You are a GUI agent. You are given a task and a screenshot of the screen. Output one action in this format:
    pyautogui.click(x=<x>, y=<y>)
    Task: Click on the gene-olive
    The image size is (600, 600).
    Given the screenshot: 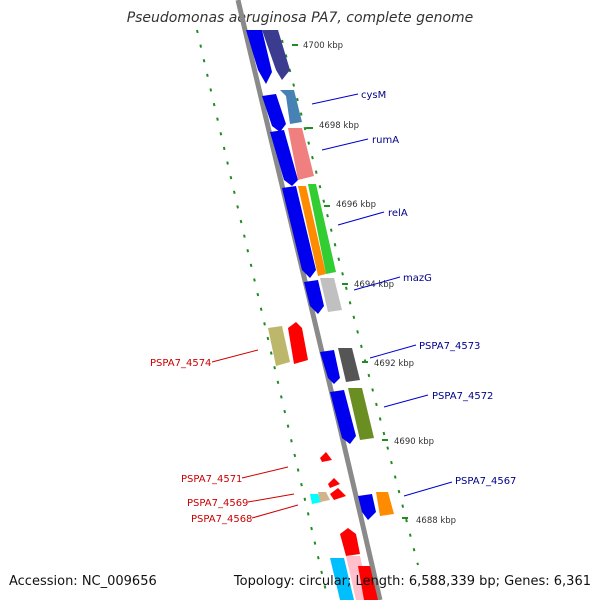 What is the action you would take?
    pyautogui.click(x=361, y=414)
    